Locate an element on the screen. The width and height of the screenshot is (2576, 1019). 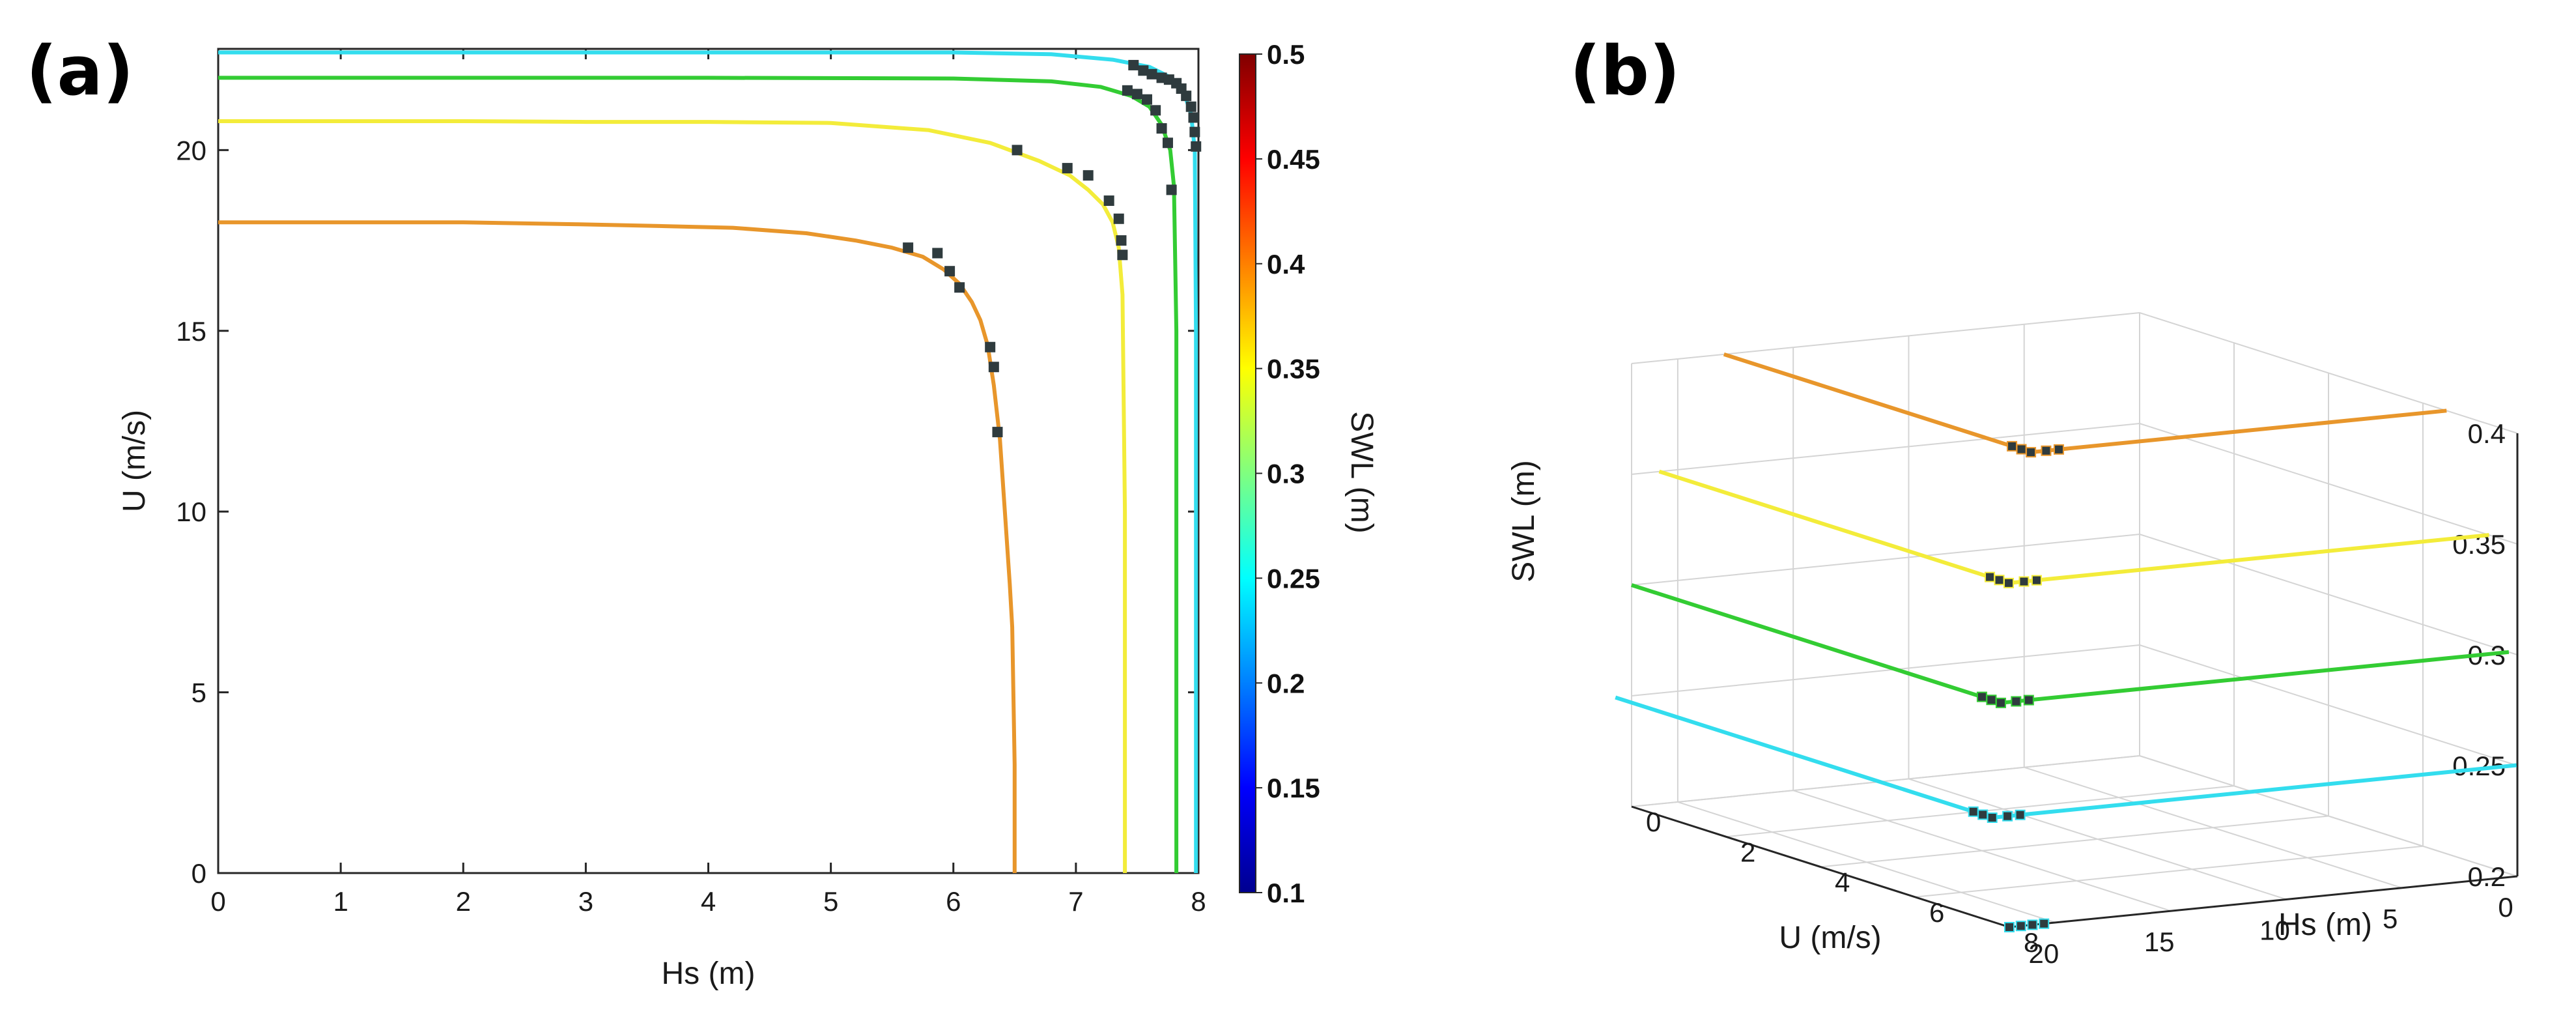
hs-tick-label: 2 is located at coordinates (1747, 852).